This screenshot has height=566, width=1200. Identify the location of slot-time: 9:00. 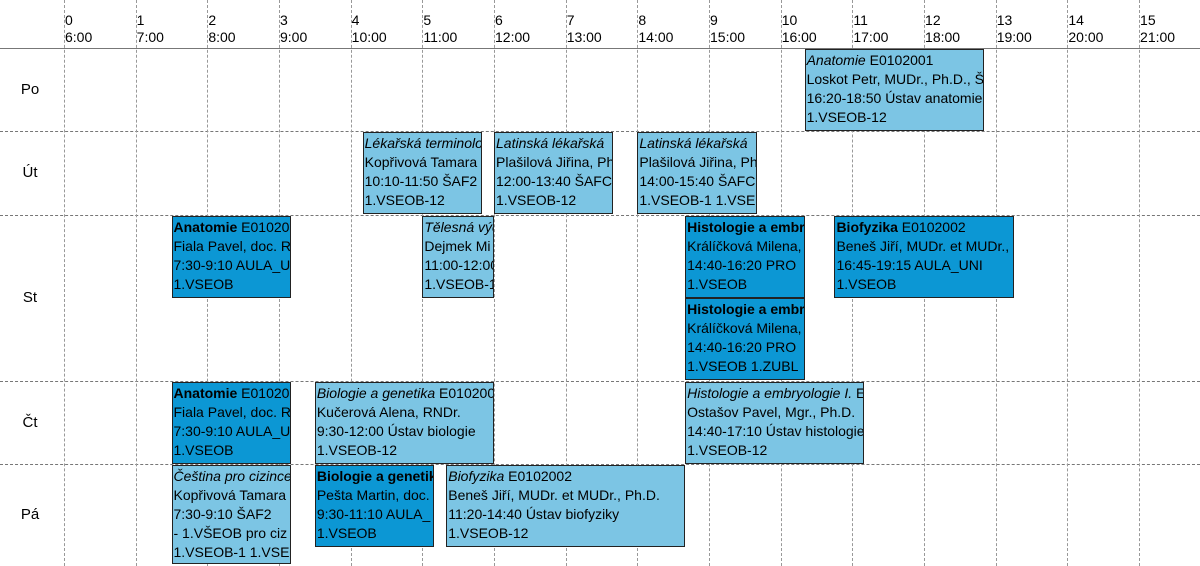
(294, 37).